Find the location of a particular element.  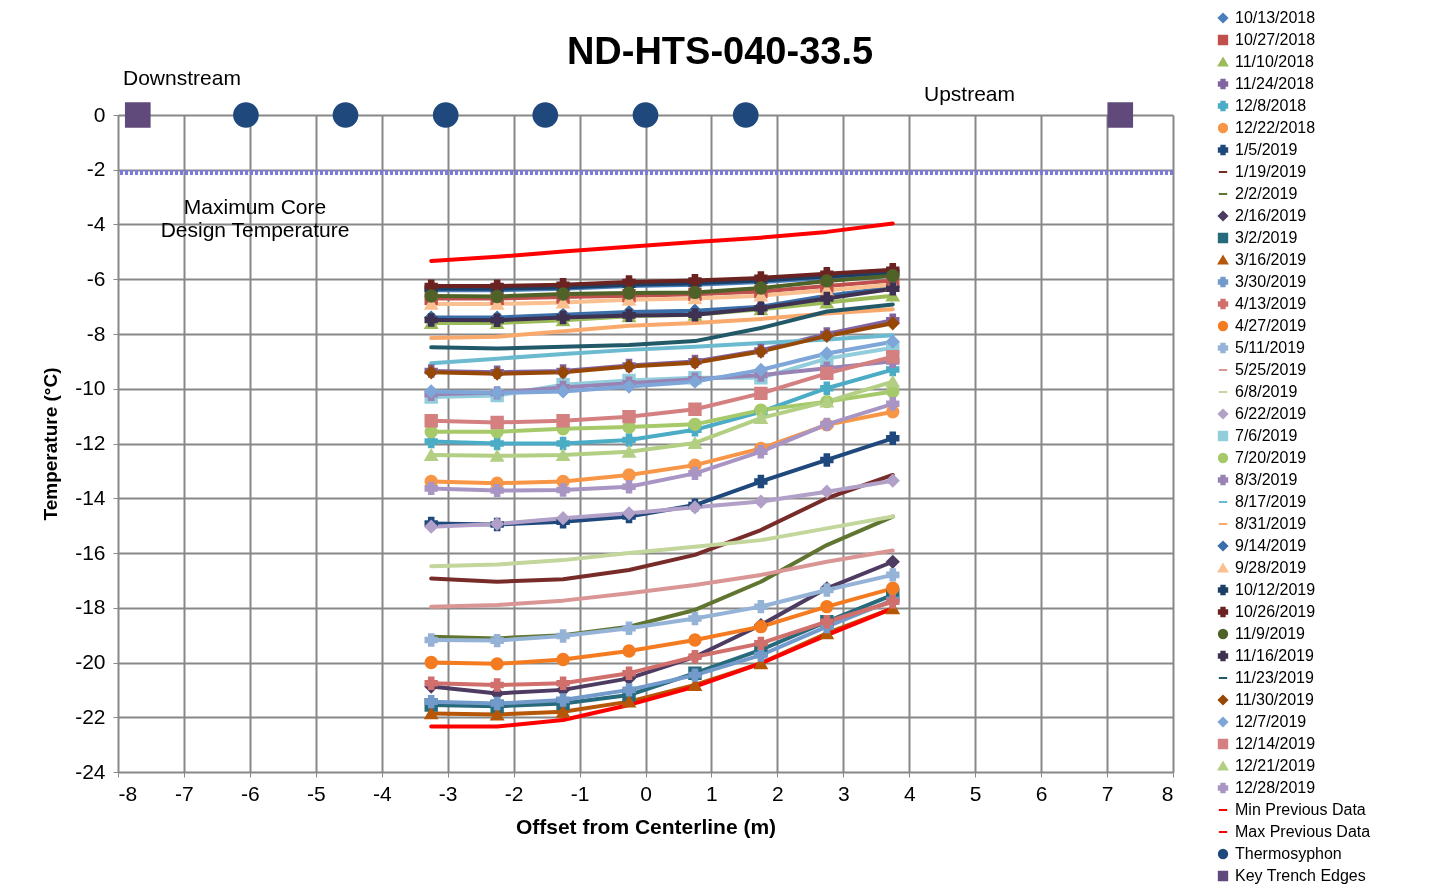

x-tick-label: 8 is located at coordinates (1167, 793).